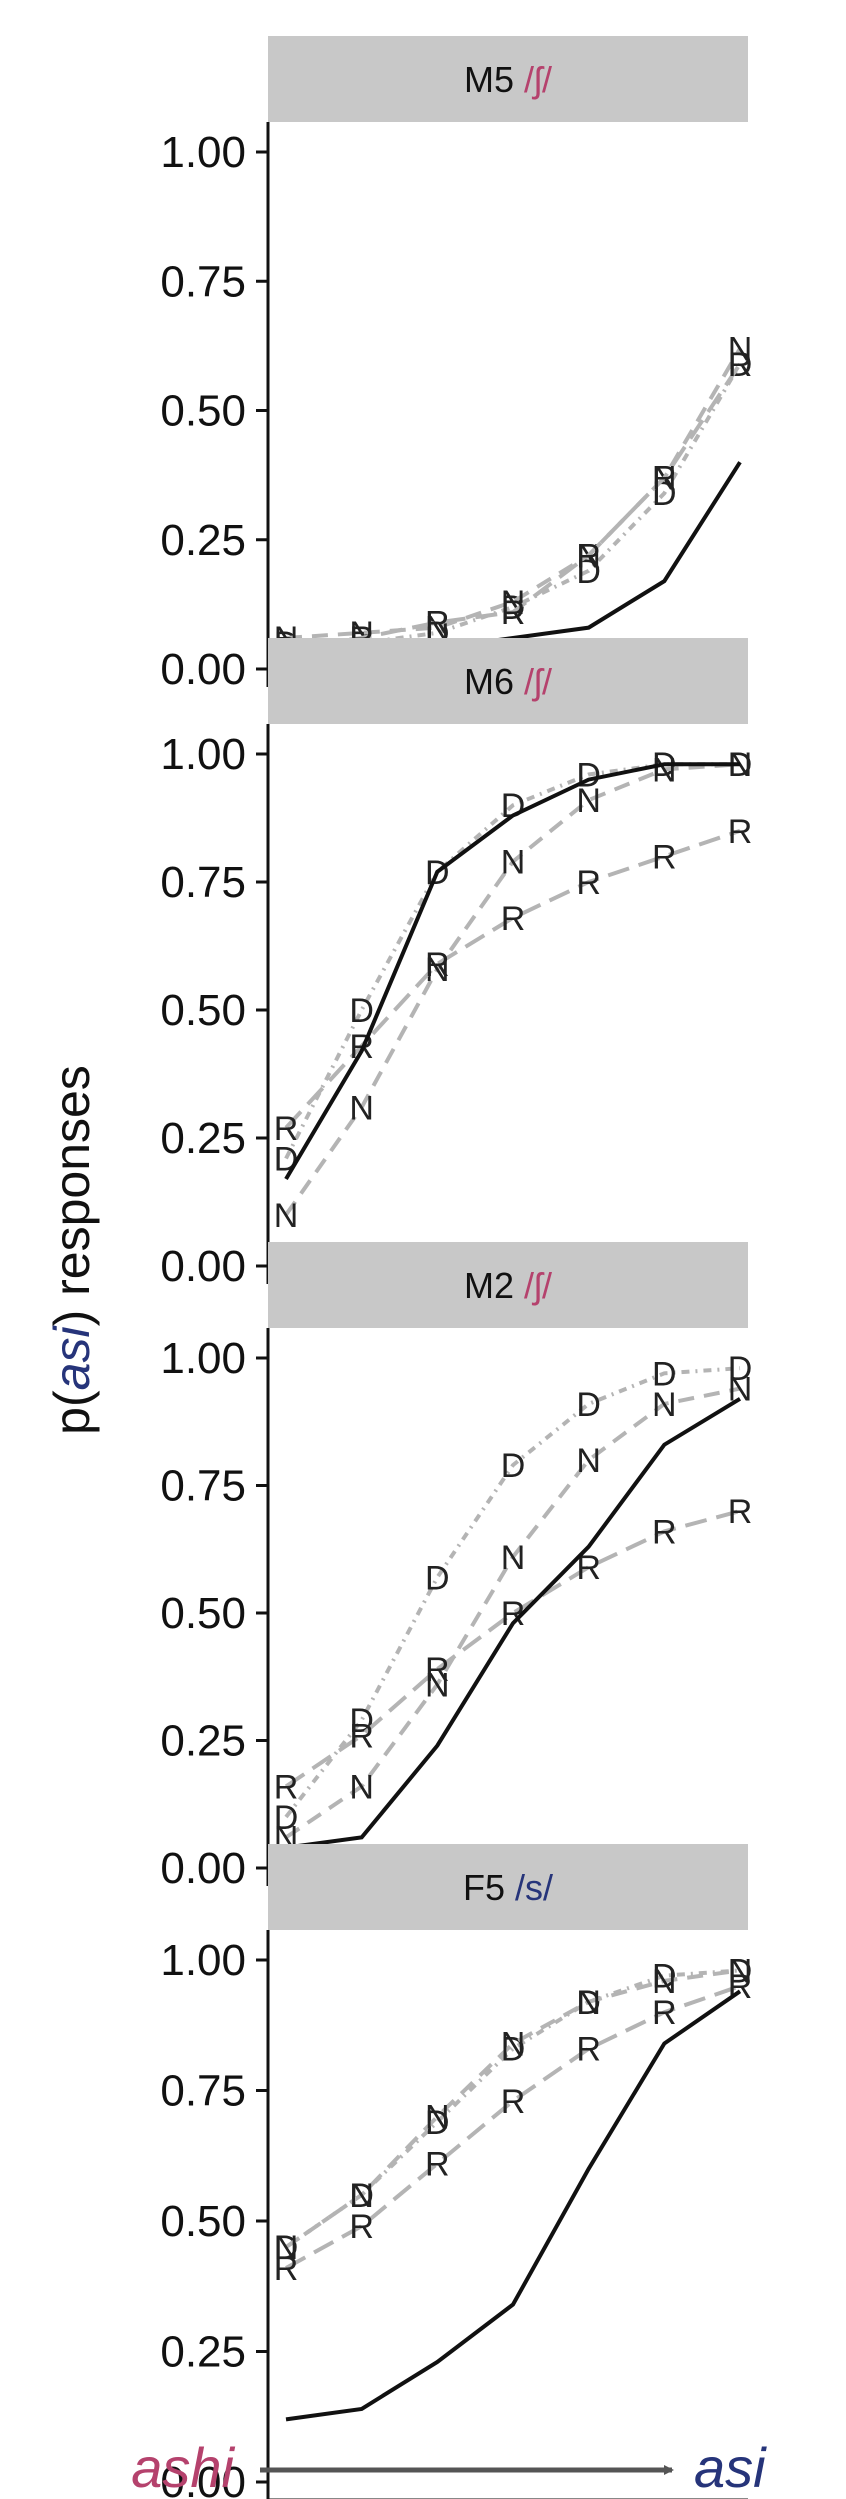  What do you see at coordinates (449, 2467) in the screenshot?
I see `x-axis-annotation: ashi asi` at bounding box center [449, 2467].